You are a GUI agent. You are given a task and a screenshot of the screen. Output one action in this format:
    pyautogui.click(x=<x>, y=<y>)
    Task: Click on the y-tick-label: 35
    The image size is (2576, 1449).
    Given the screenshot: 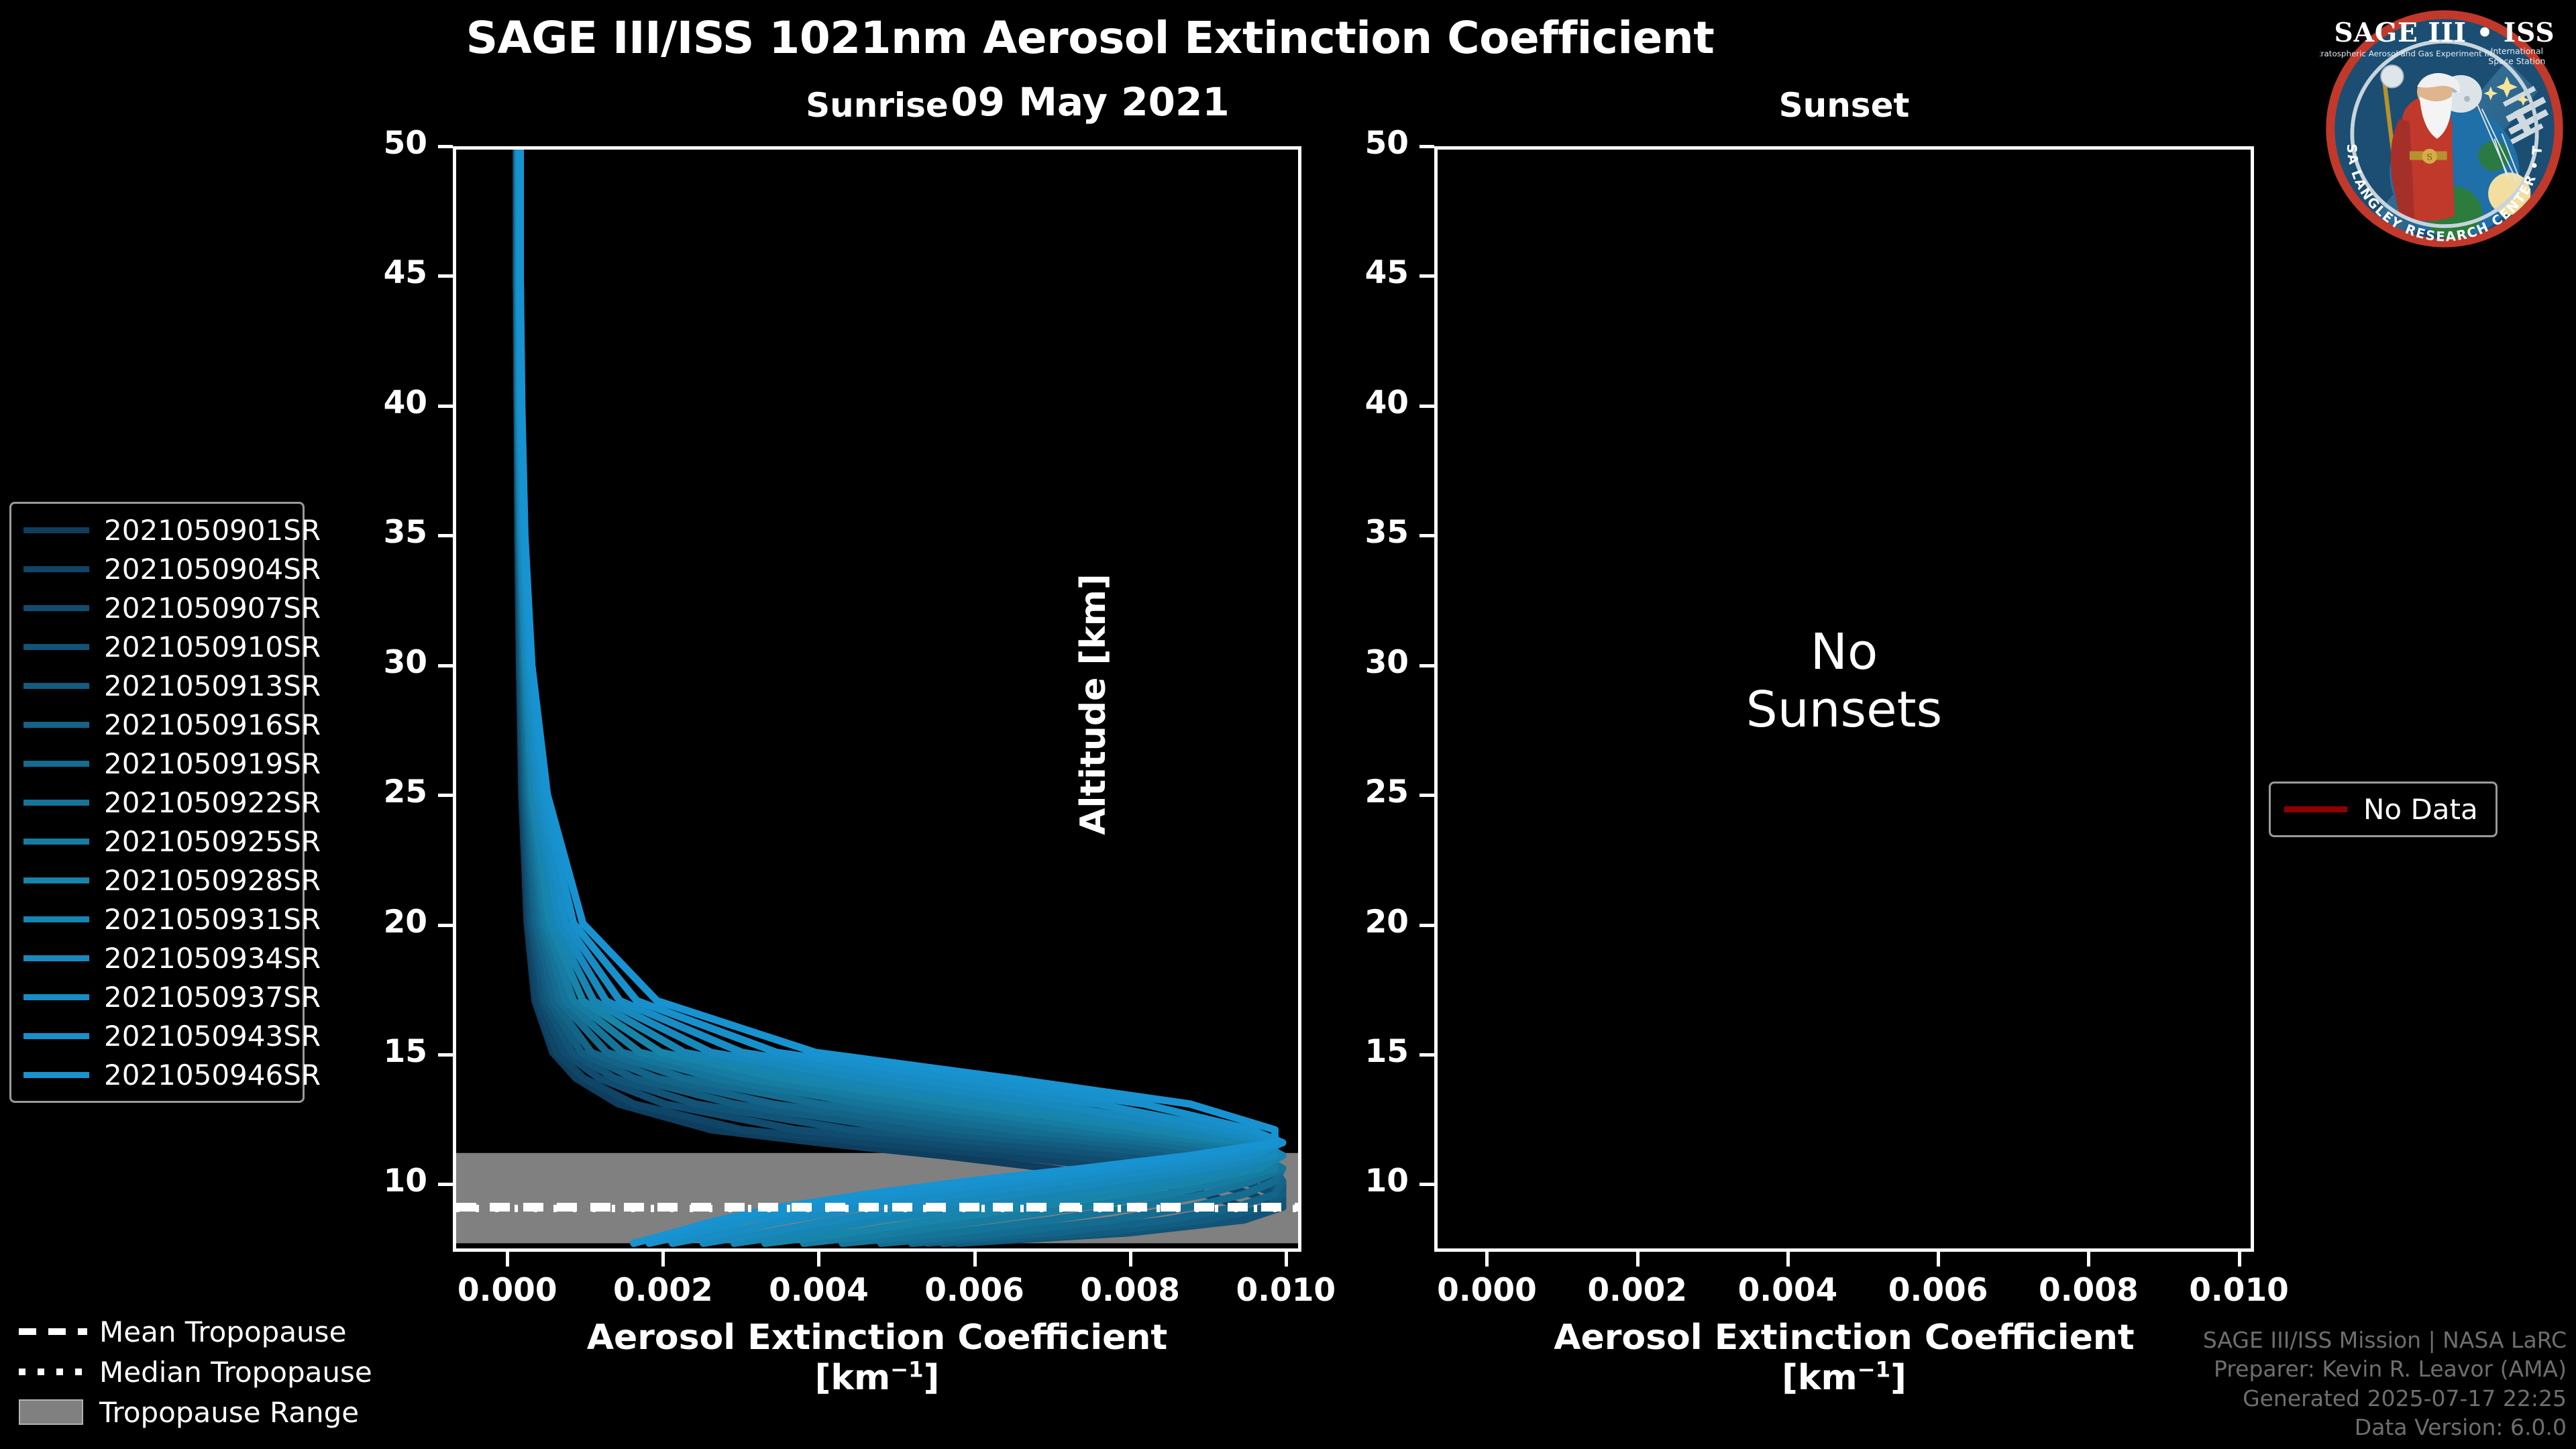 What is the action you would take?
    pyautogui.click(x=405, y=532)
    